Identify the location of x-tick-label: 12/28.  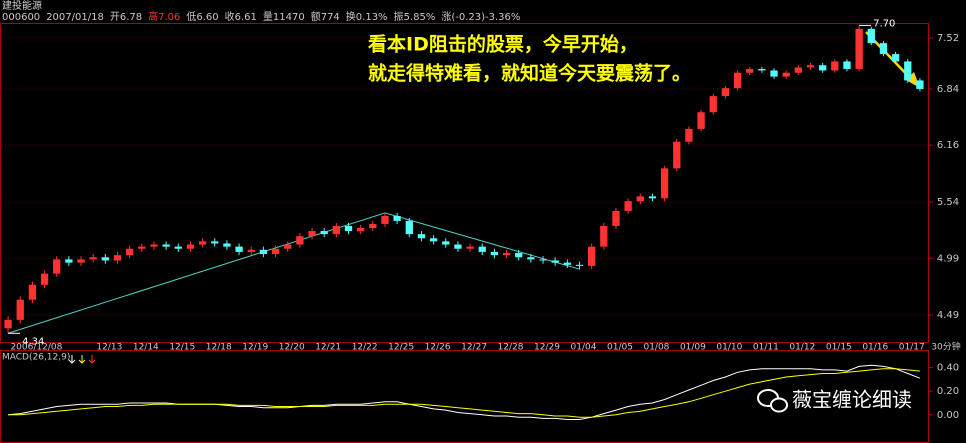
(511, 348).